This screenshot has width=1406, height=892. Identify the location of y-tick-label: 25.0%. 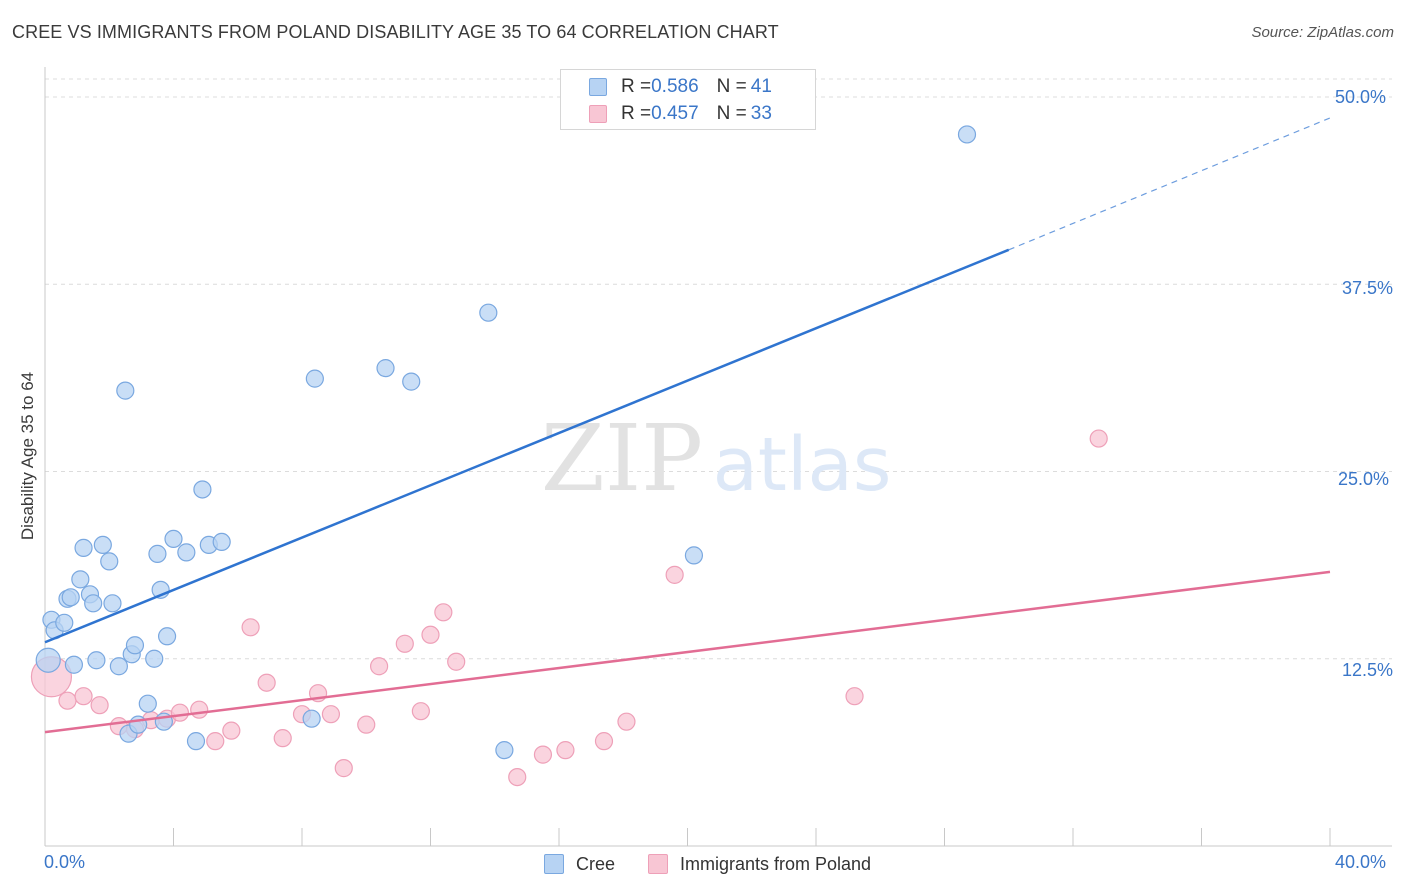
(1364, 479).